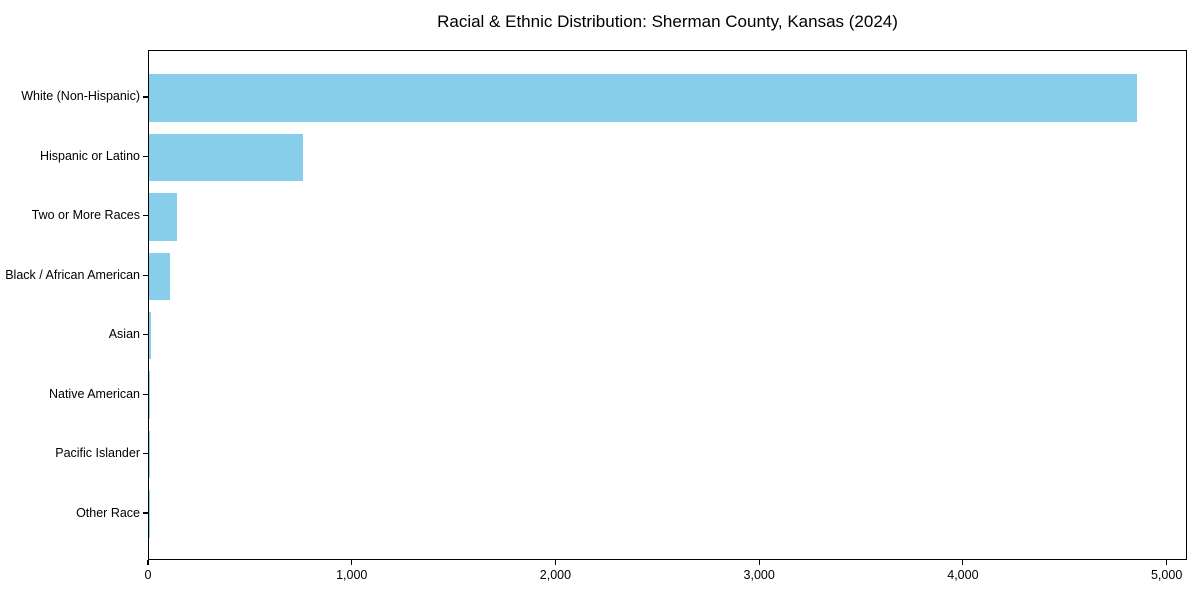  I want to click on x-tick-label: 0, so click(148, 575).